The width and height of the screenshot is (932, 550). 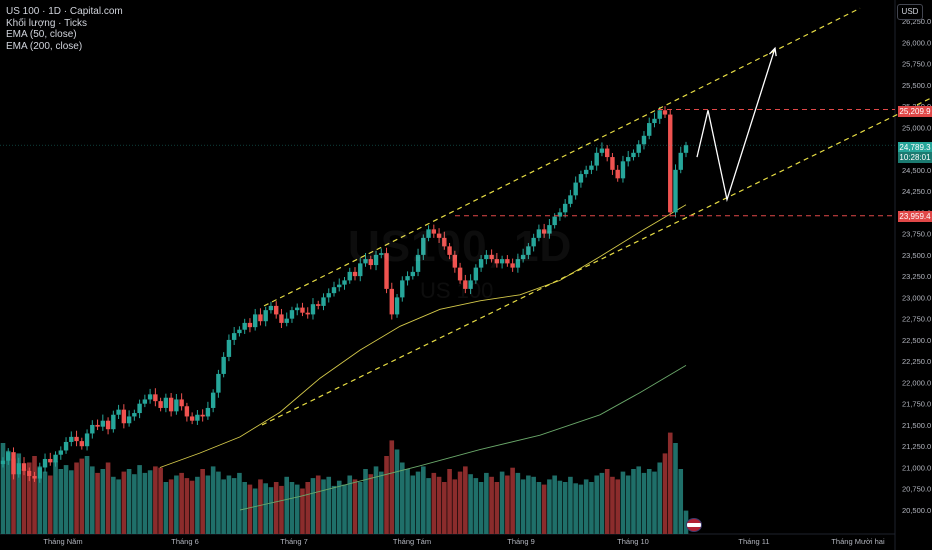 What do you see at coordinates (916, 170) in the screenshot?
I see `y-tick-label: 24,500.0` at bounding box center [916, 170].